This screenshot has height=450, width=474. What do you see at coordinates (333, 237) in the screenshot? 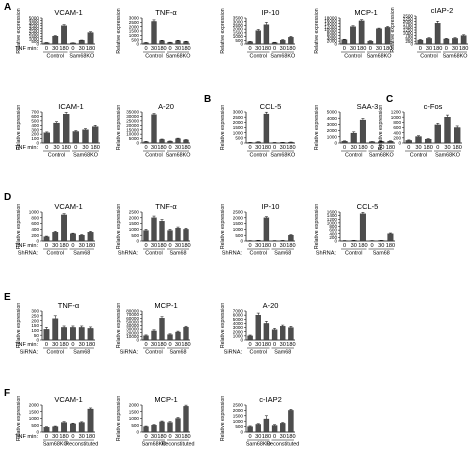
I see `y-tick-label: 200` at bounding box center [333, 237].